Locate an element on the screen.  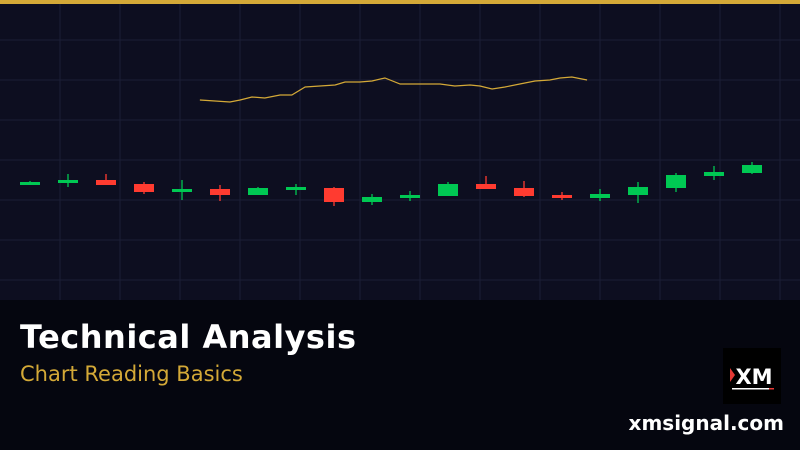
moving-average-line is located at coordinates (393, 89).